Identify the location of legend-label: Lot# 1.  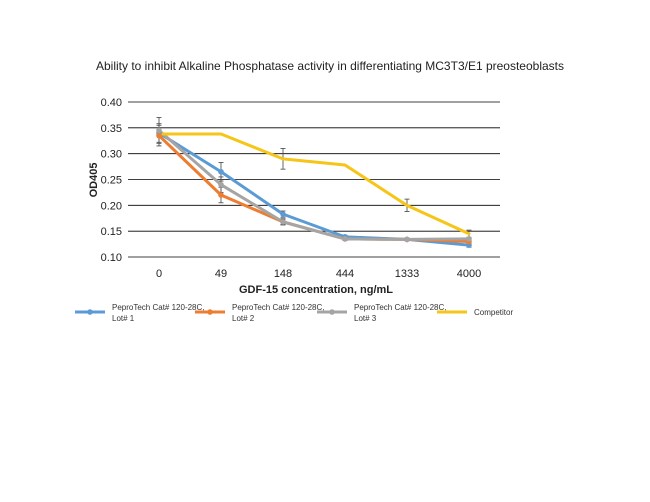
(123, 318).